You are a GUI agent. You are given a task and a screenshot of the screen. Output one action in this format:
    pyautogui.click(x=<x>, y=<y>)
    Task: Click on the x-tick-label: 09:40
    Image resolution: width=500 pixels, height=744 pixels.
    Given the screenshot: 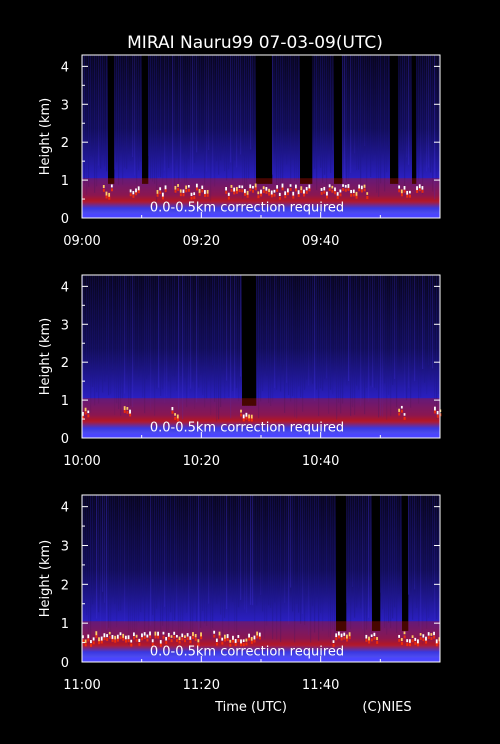 What is the action you would take?
    pyautogui.click(x=320, y=241)
    